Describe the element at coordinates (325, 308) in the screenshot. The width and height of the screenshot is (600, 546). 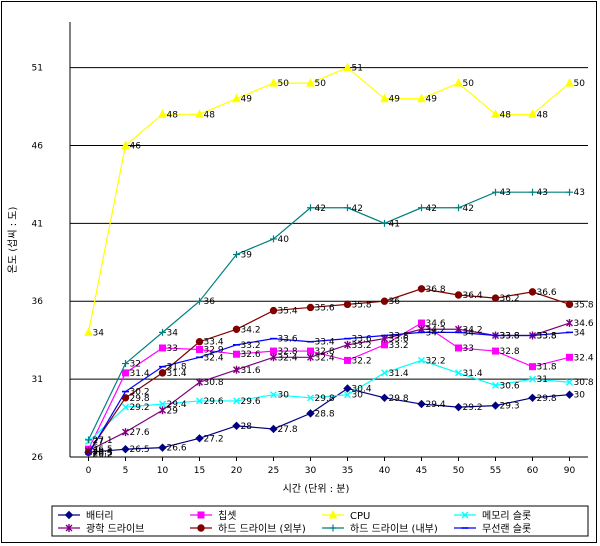
I see `data-label: 35.6` at that location.